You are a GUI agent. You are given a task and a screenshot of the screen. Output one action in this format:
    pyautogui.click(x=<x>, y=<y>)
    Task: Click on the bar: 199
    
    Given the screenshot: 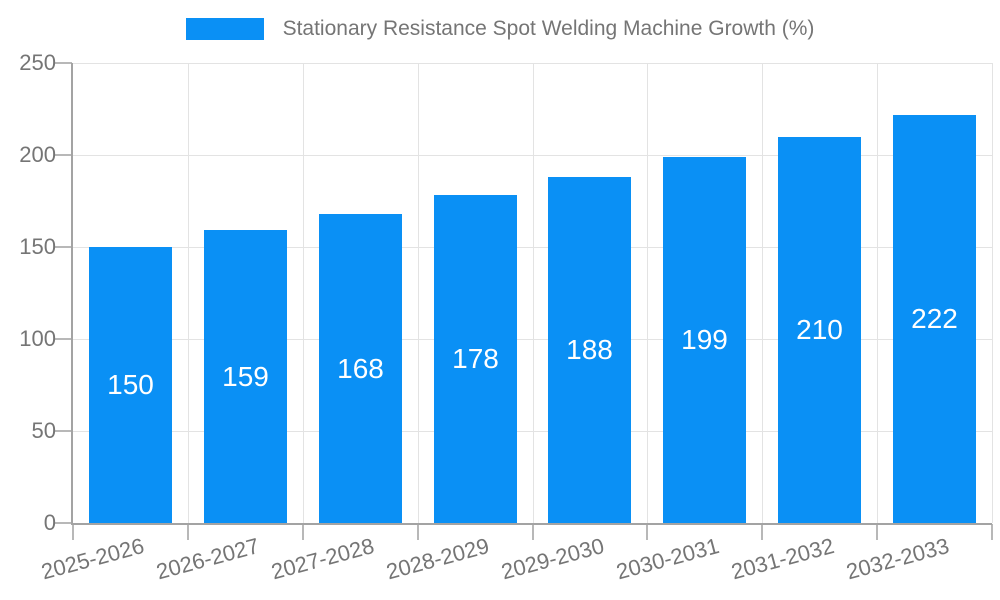 What is the action you would take?
    pyautogui.click(x=704, y=340)
    